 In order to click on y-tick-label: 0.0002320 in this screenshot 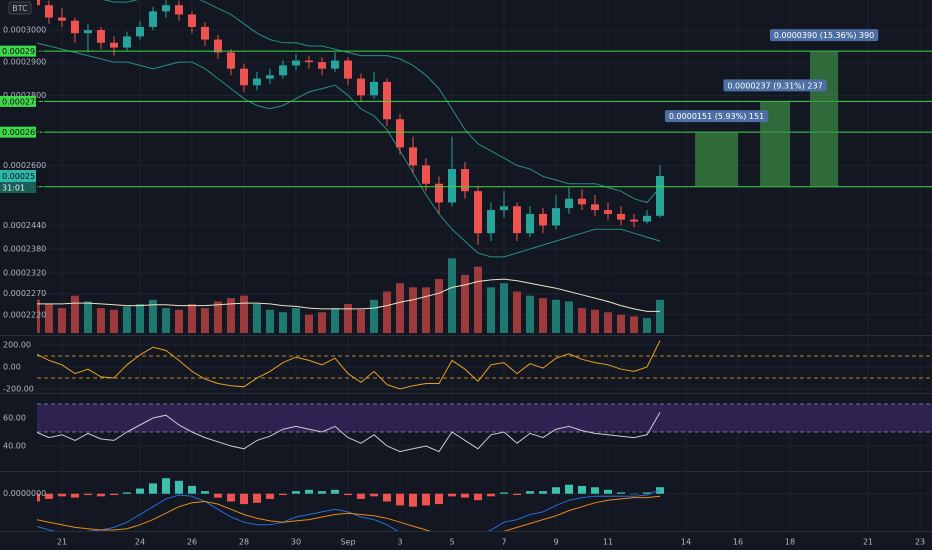, I will do `click(24, 273)`.